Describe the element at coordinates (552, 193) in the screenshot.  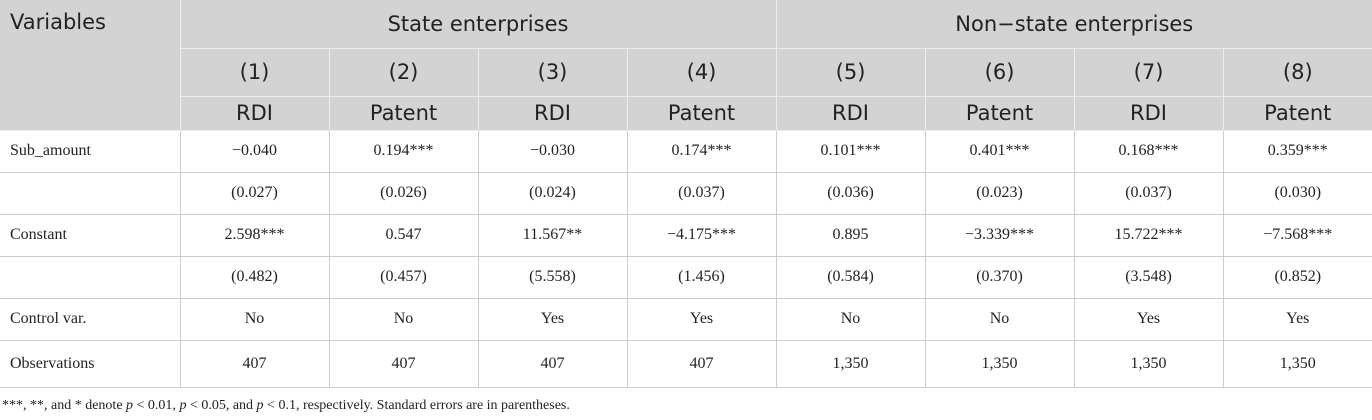
I see `value-cell: (0.024)` at that location.